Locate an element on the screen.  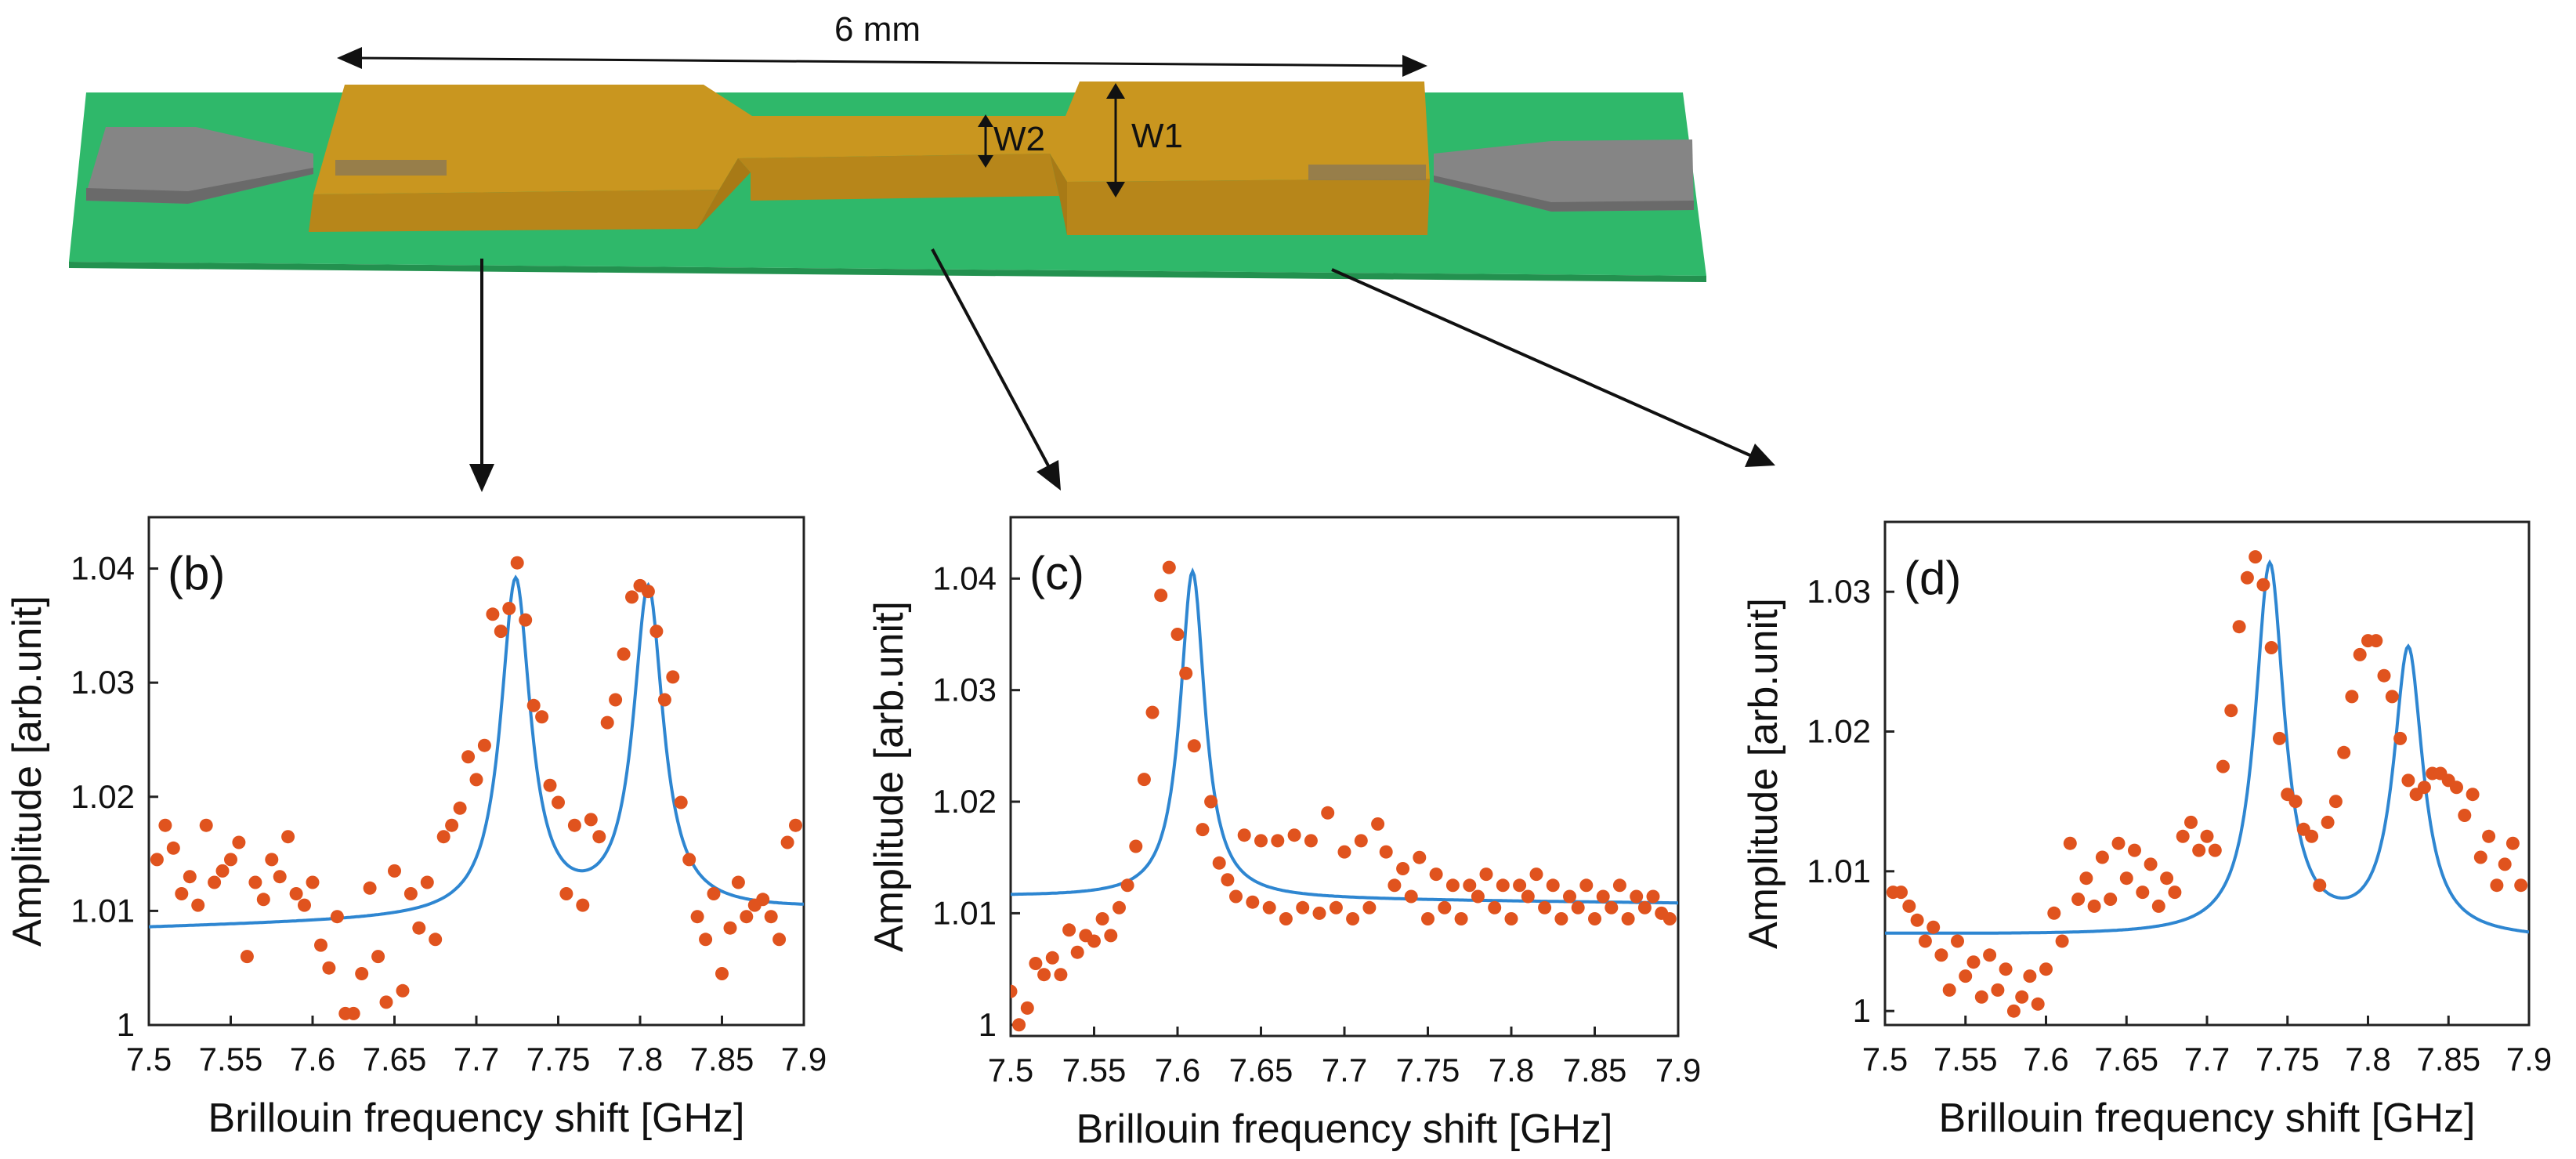
plot-frame is located at coordinates (476, 772).